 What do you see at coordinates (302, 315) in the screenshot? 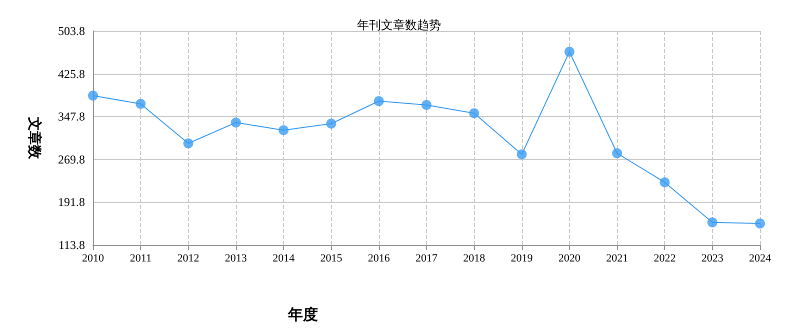
I see `x-axis-title: 年度` at bounding box center [302, 315].